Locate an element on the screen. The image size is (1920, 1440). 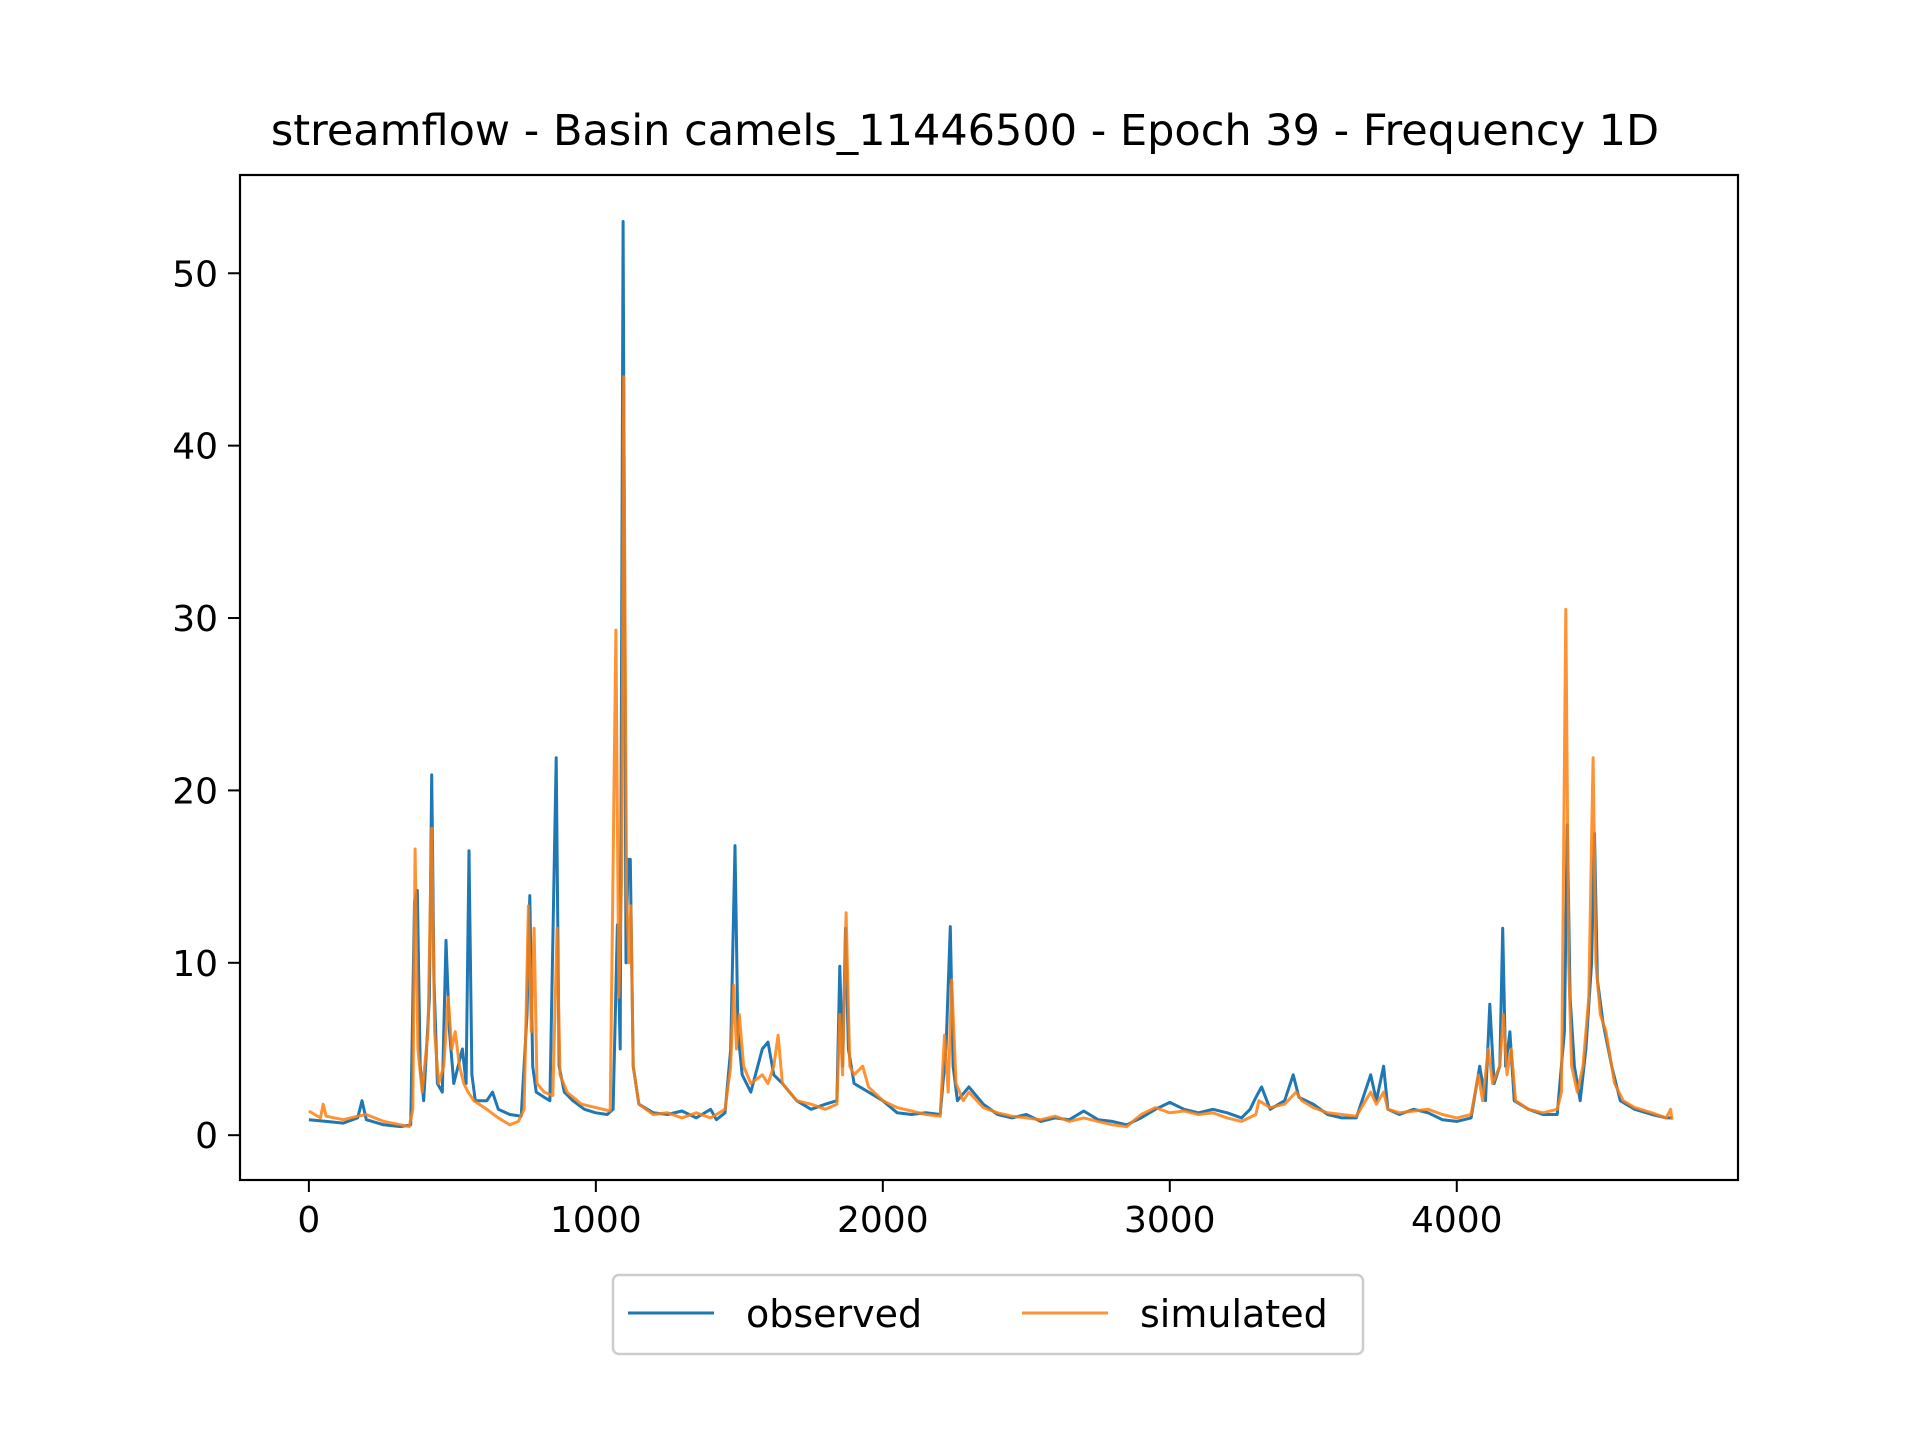
legend-simulated-label: simulated is located at coordinates (1234, 1314).